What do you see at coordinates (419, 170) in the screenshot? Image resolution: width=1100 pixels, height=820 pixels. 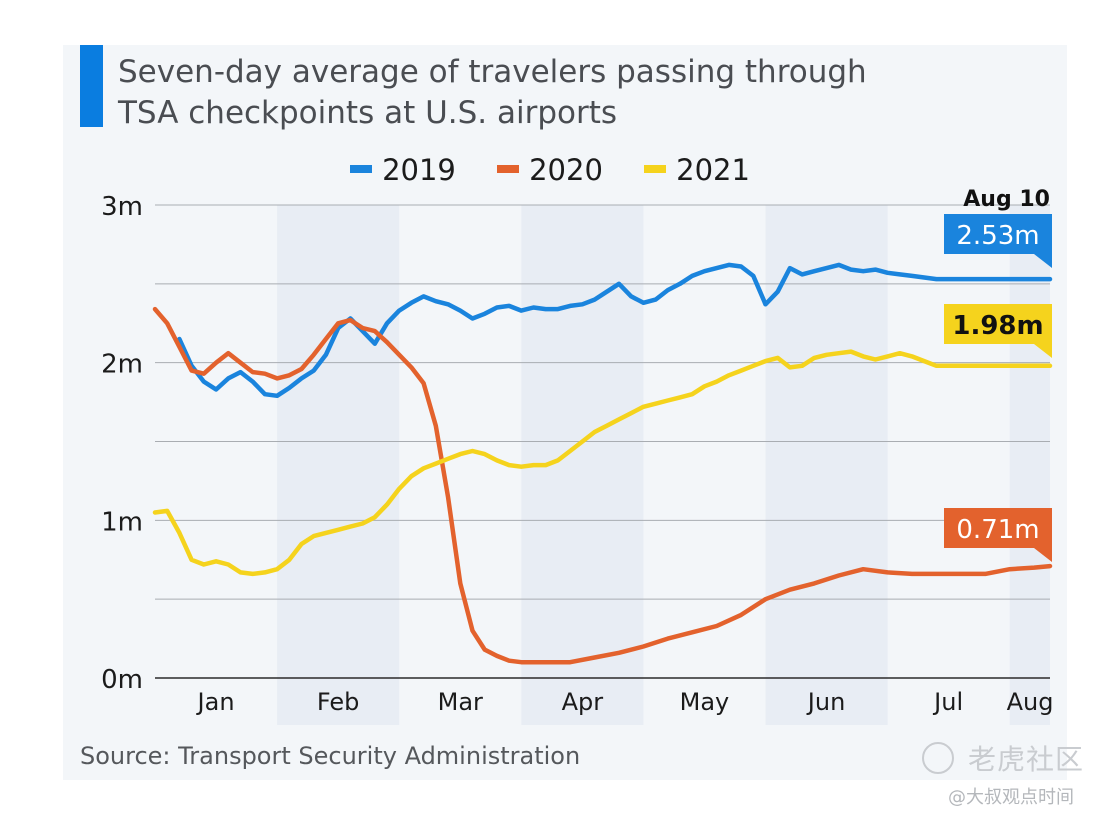 I see `legend-label-2019: 2019` at bounding box center [419, 170].